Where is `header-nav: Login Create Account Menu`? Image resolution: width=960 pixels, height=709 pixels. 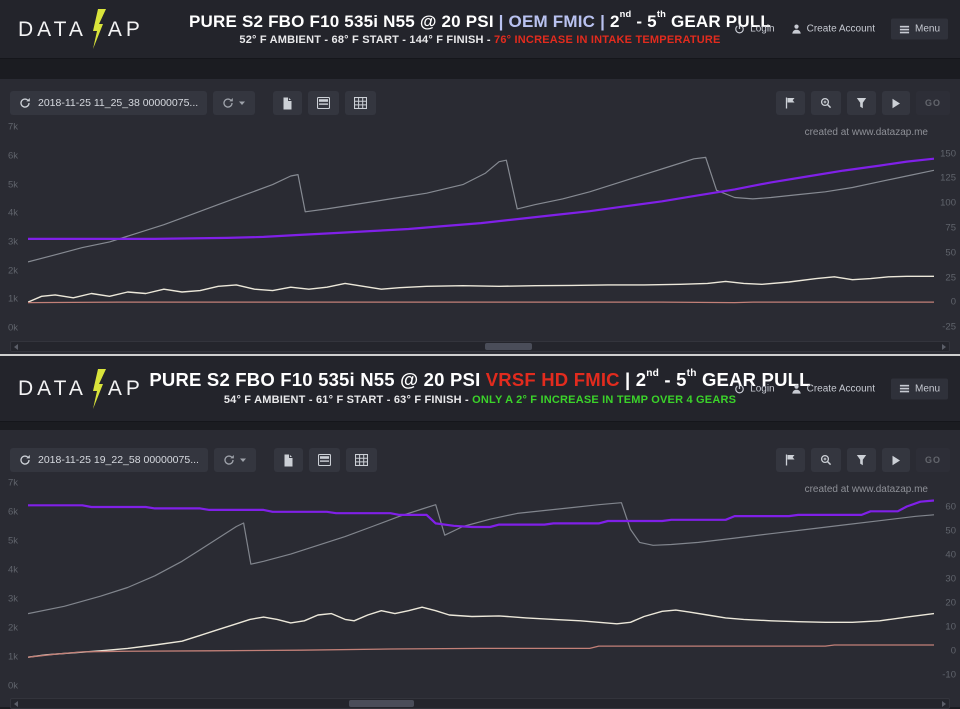 header-nav: Login Create Account Menu is located at coordinates (841, 29).